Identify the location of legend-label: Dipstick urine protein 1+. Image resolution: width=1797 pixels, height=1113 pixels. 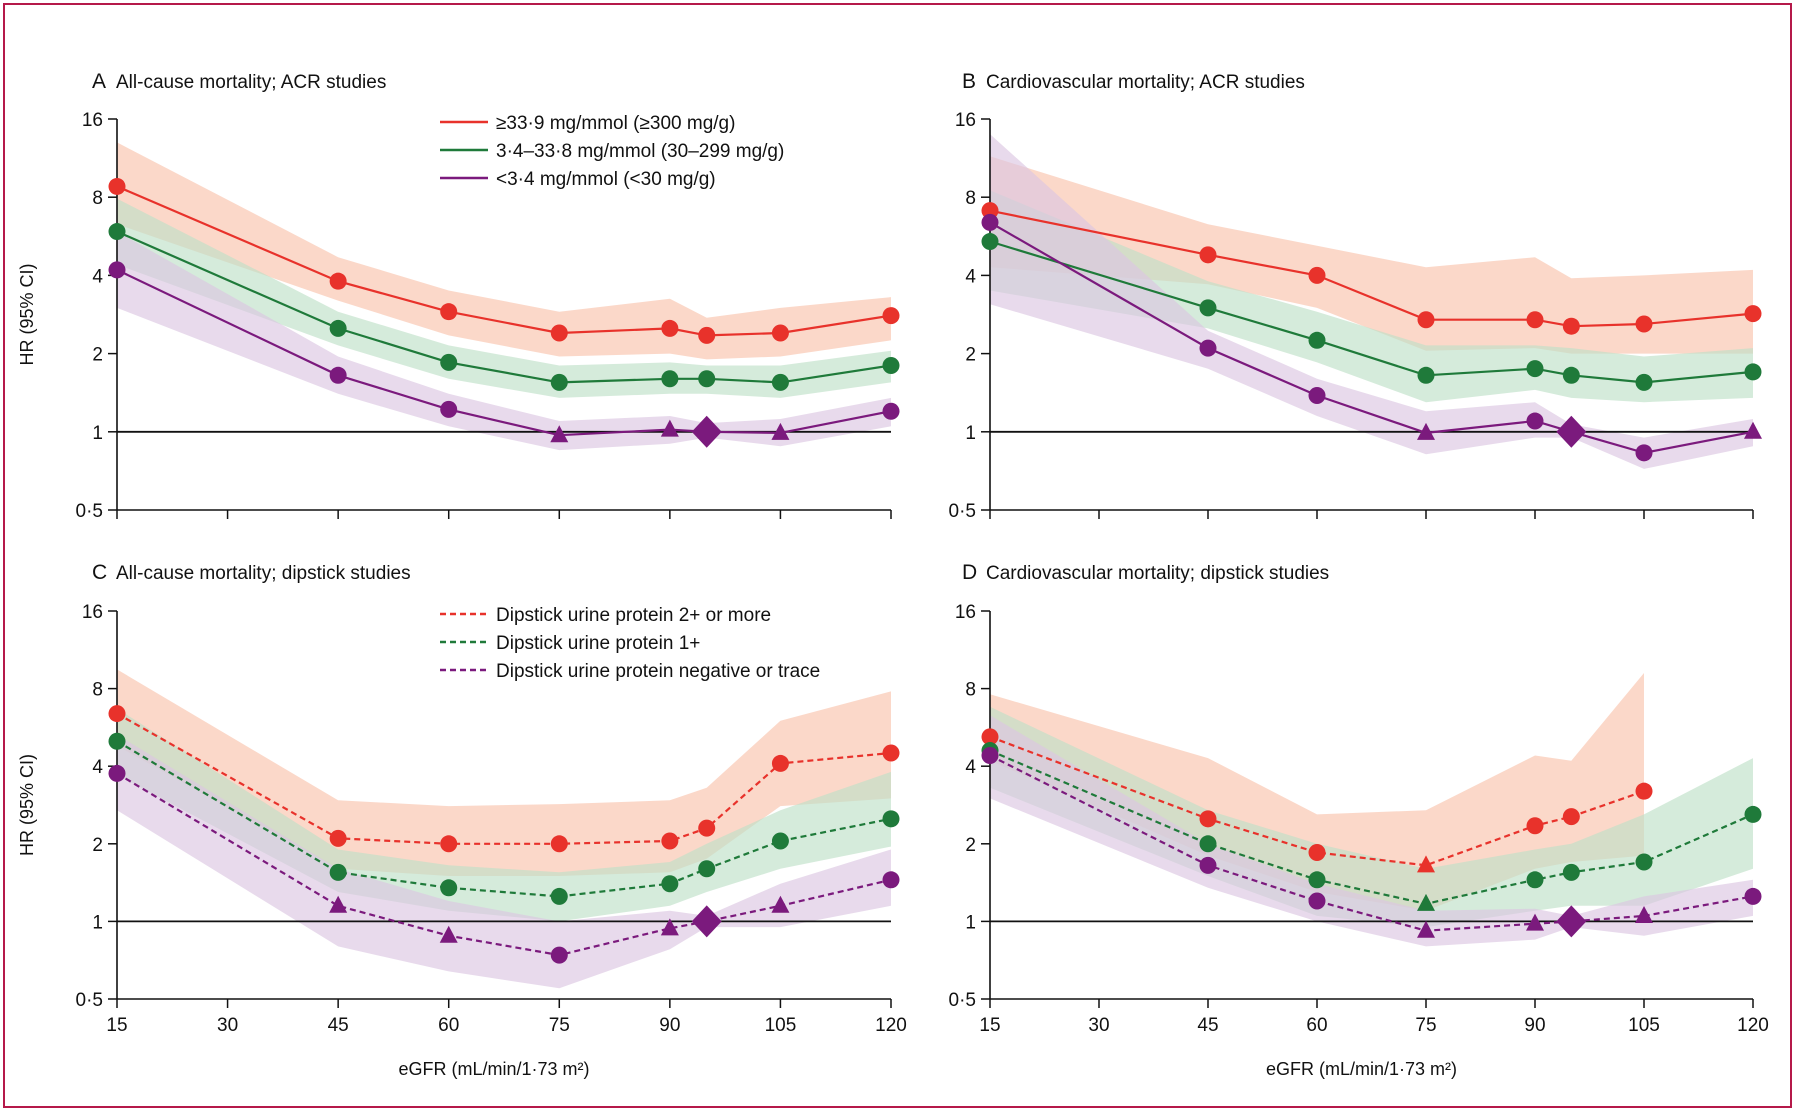
(598, 643).